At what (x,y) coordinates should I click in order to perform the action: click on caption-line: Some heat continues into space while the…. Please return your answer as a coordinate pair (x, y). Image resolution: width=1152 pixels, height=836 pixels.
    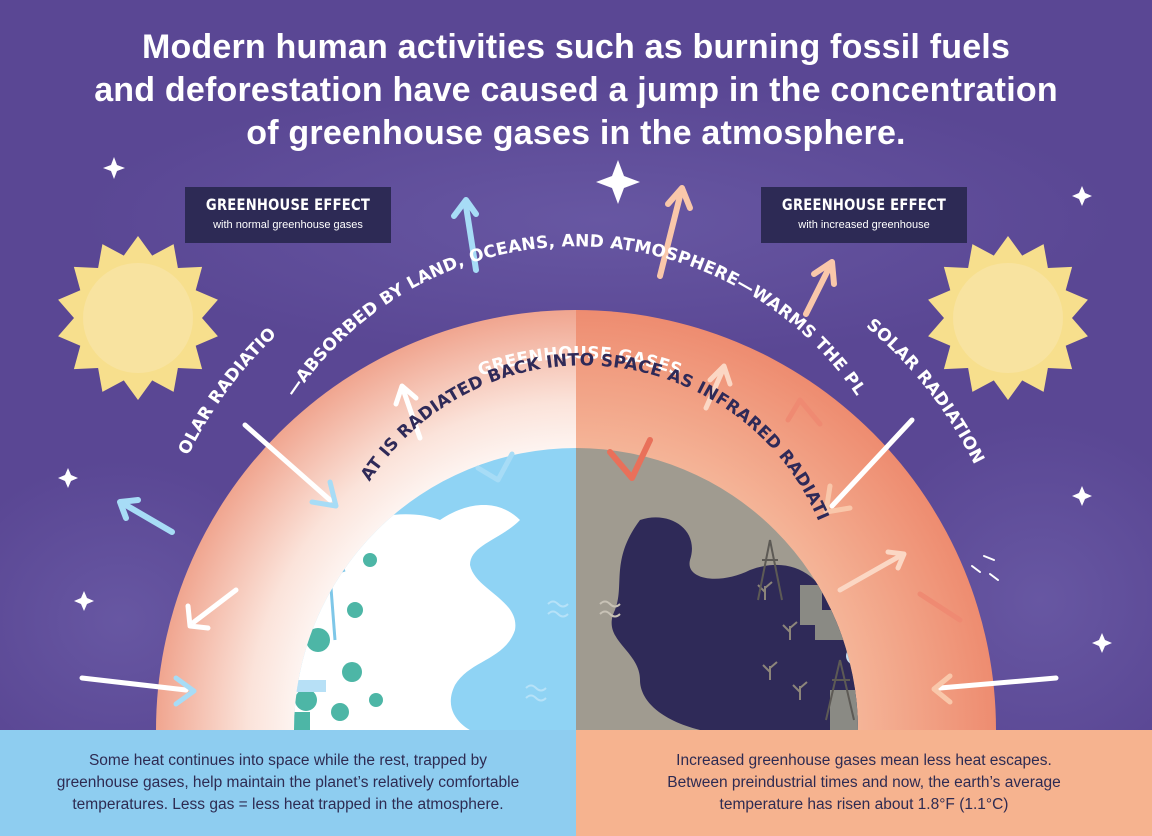
    Looking at the image, I should click on (288, 760).